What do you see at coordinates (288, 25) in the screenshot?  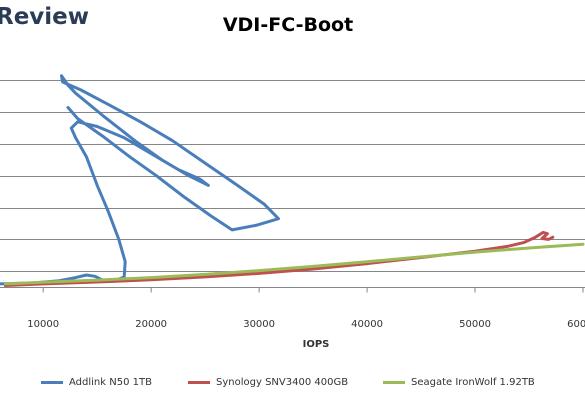 I see `chart-title: VDI-FC-Boot` at bounding box center [288, 25].